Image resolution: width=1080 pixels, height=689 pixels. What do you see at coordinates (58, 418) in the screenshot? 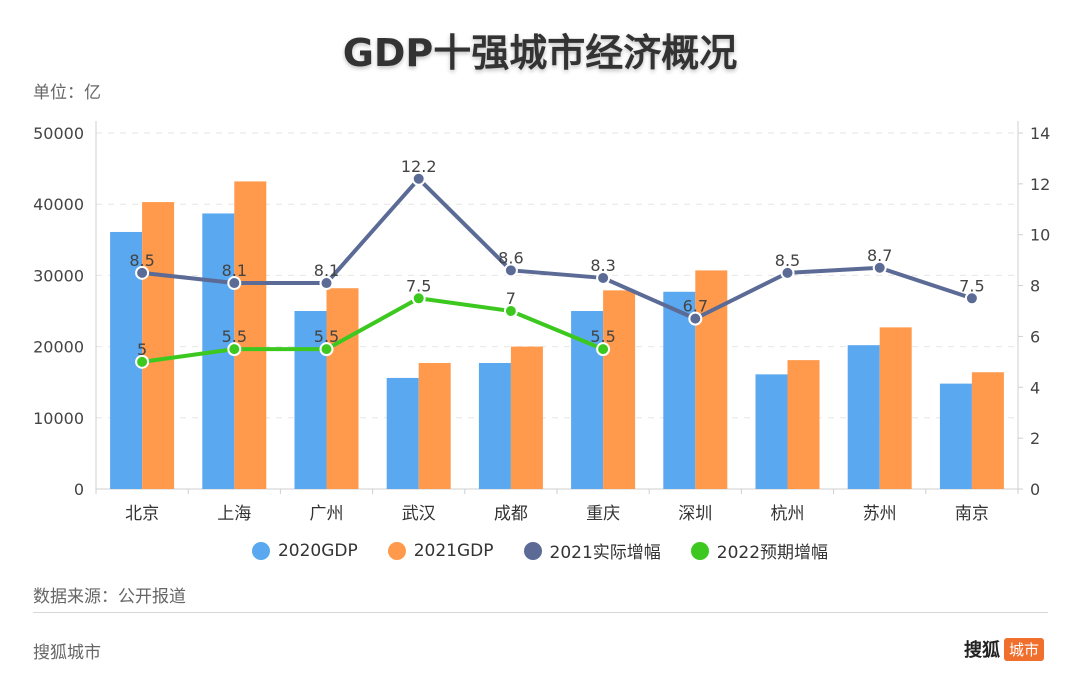
I see `left-tick-label-1: 10000` at bounding box center [58, 418].